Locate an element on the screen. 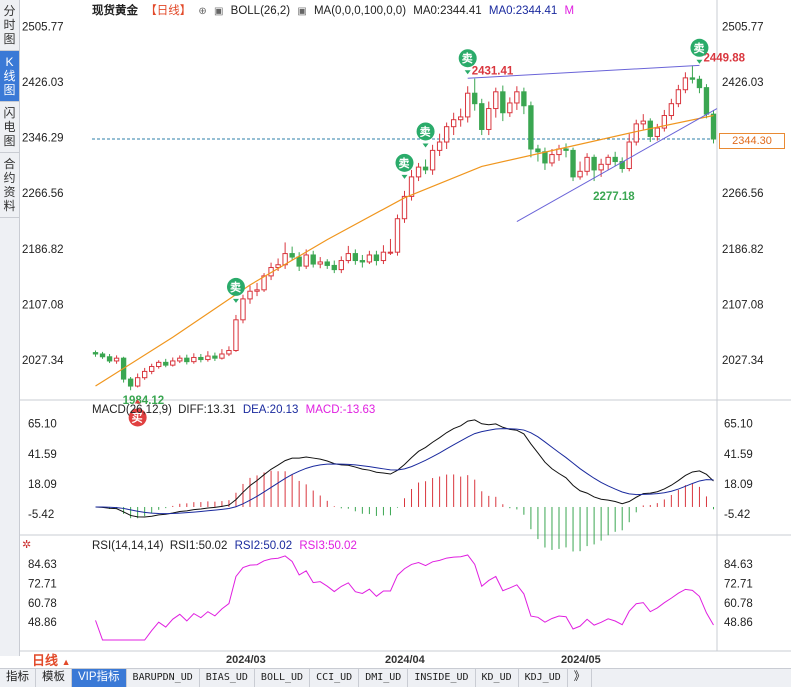  indicator-tab-0: 指标 is located at coordinates (18, 678).